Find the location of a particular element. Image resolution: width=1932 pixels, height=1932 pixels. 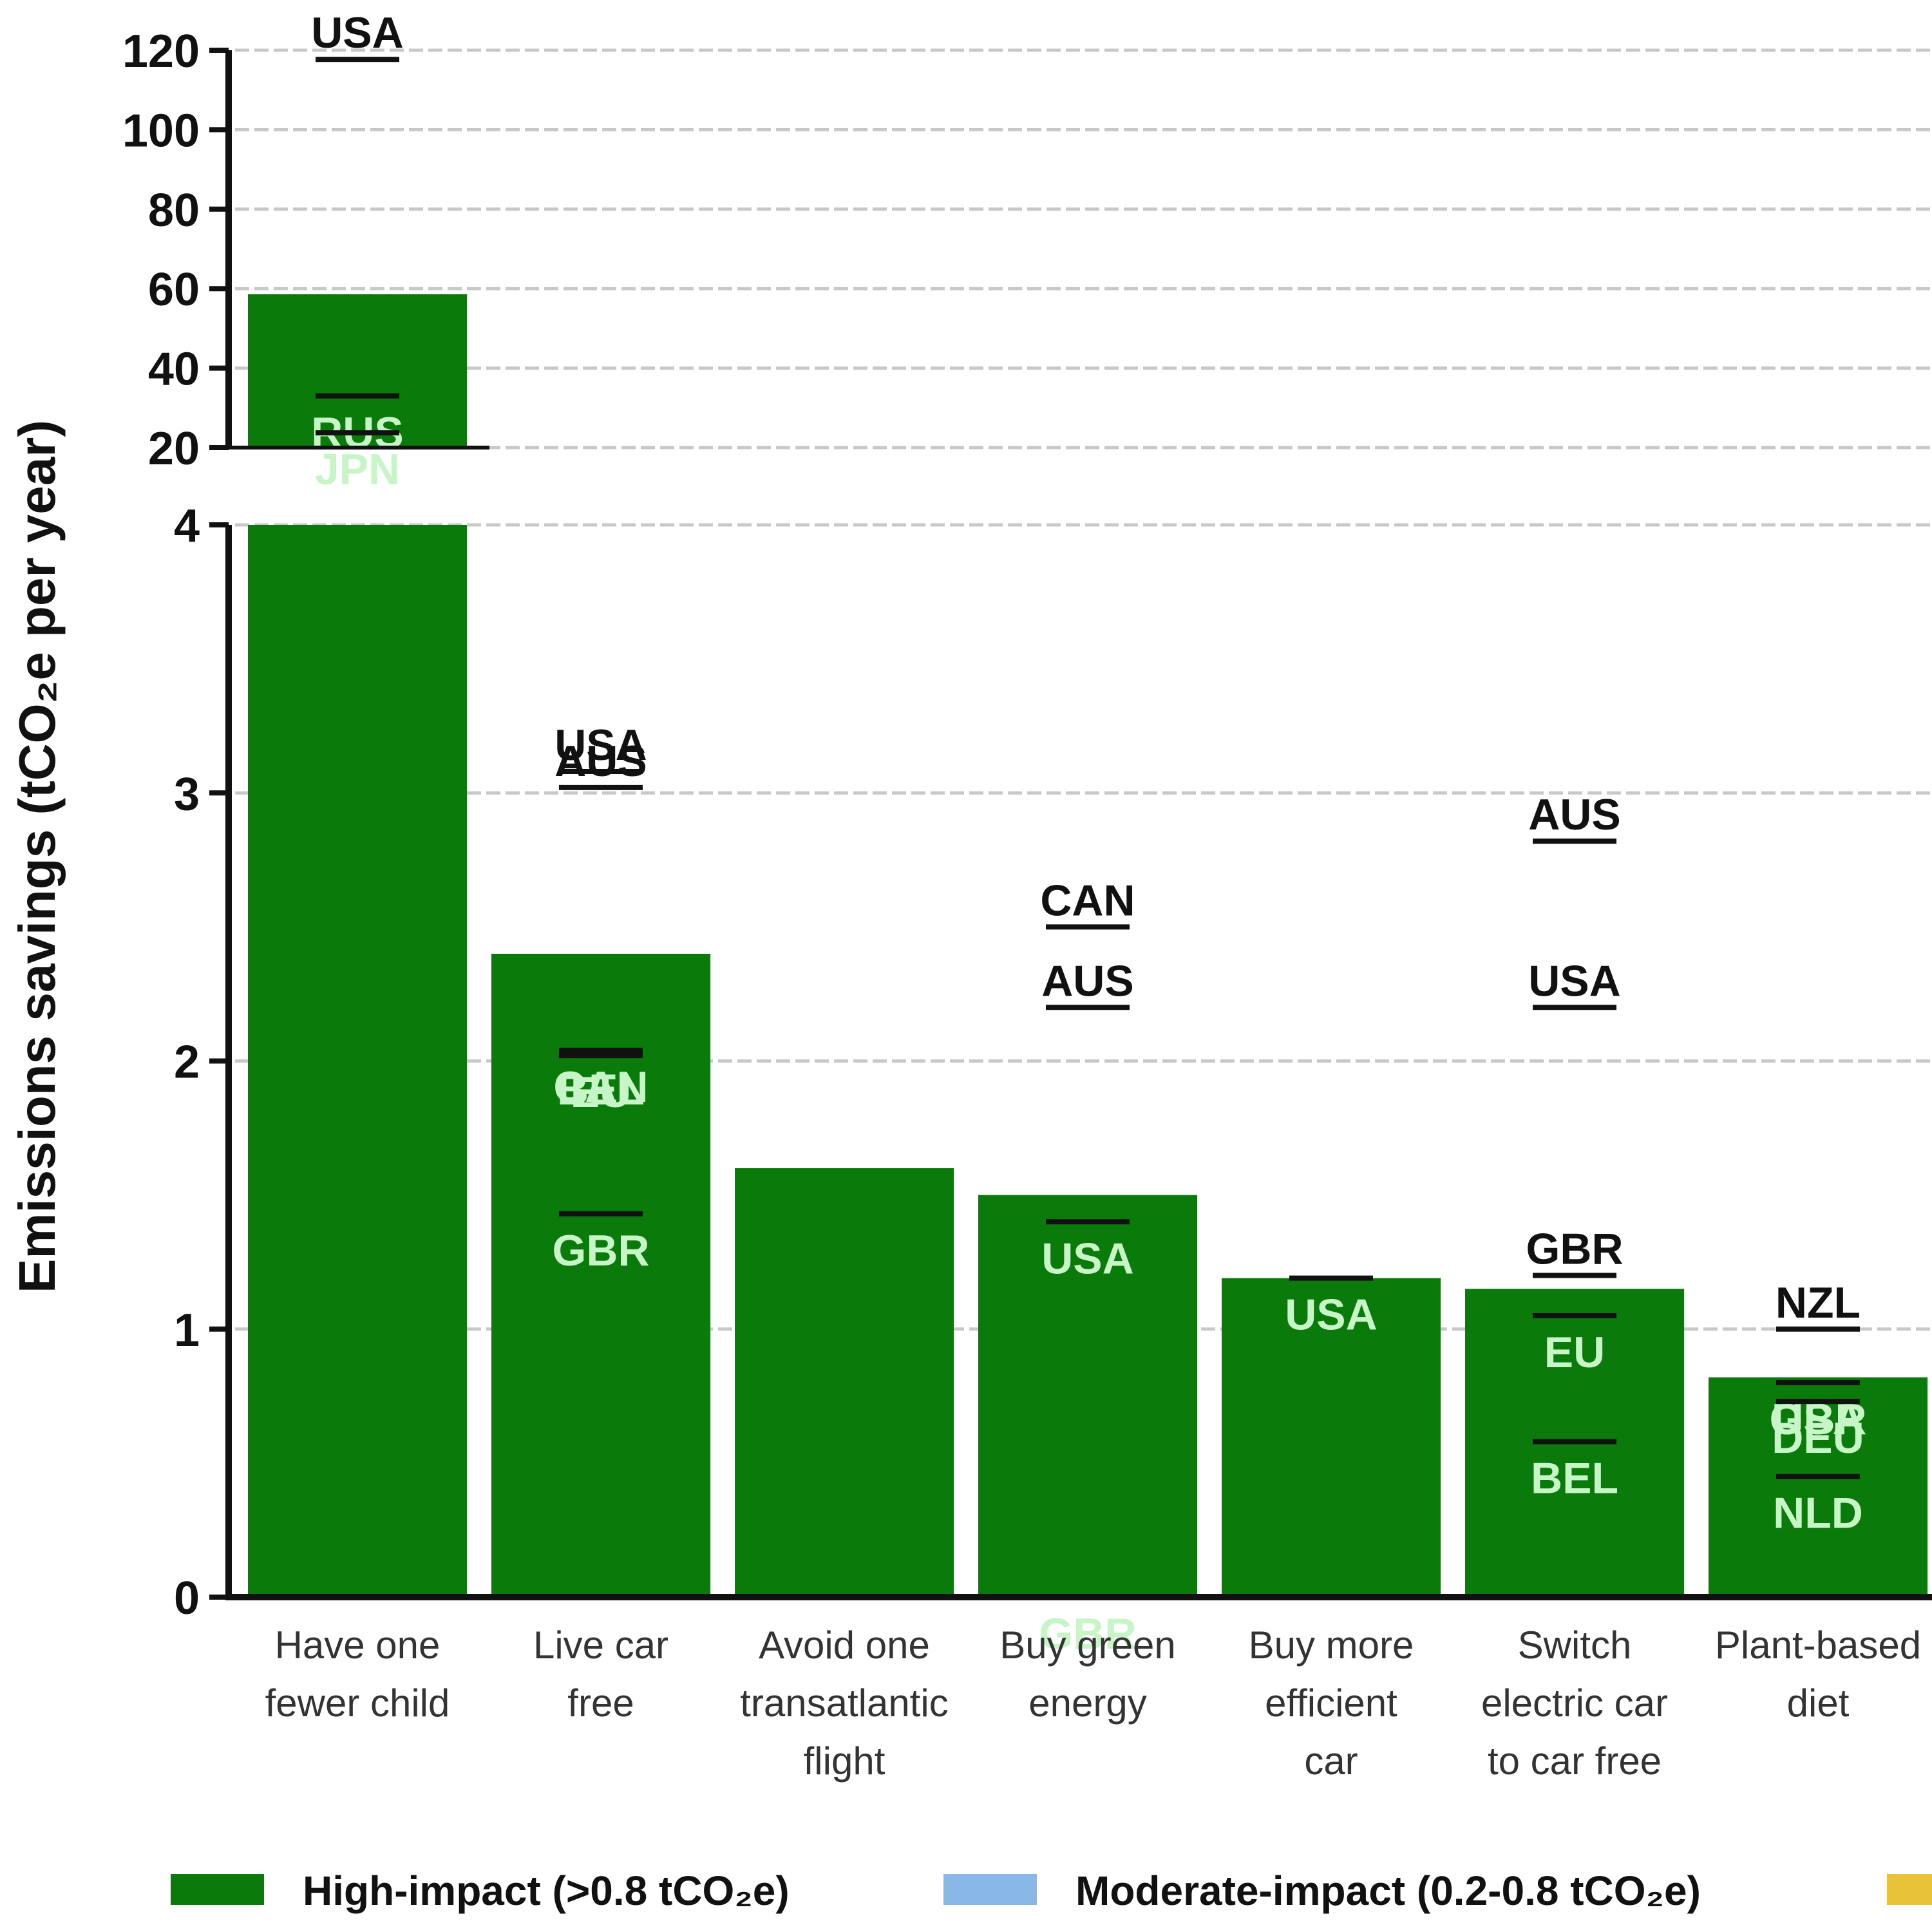

y-axis-label: Emissions savings (tCO₂e per year) is located at coordinates (37, 856).